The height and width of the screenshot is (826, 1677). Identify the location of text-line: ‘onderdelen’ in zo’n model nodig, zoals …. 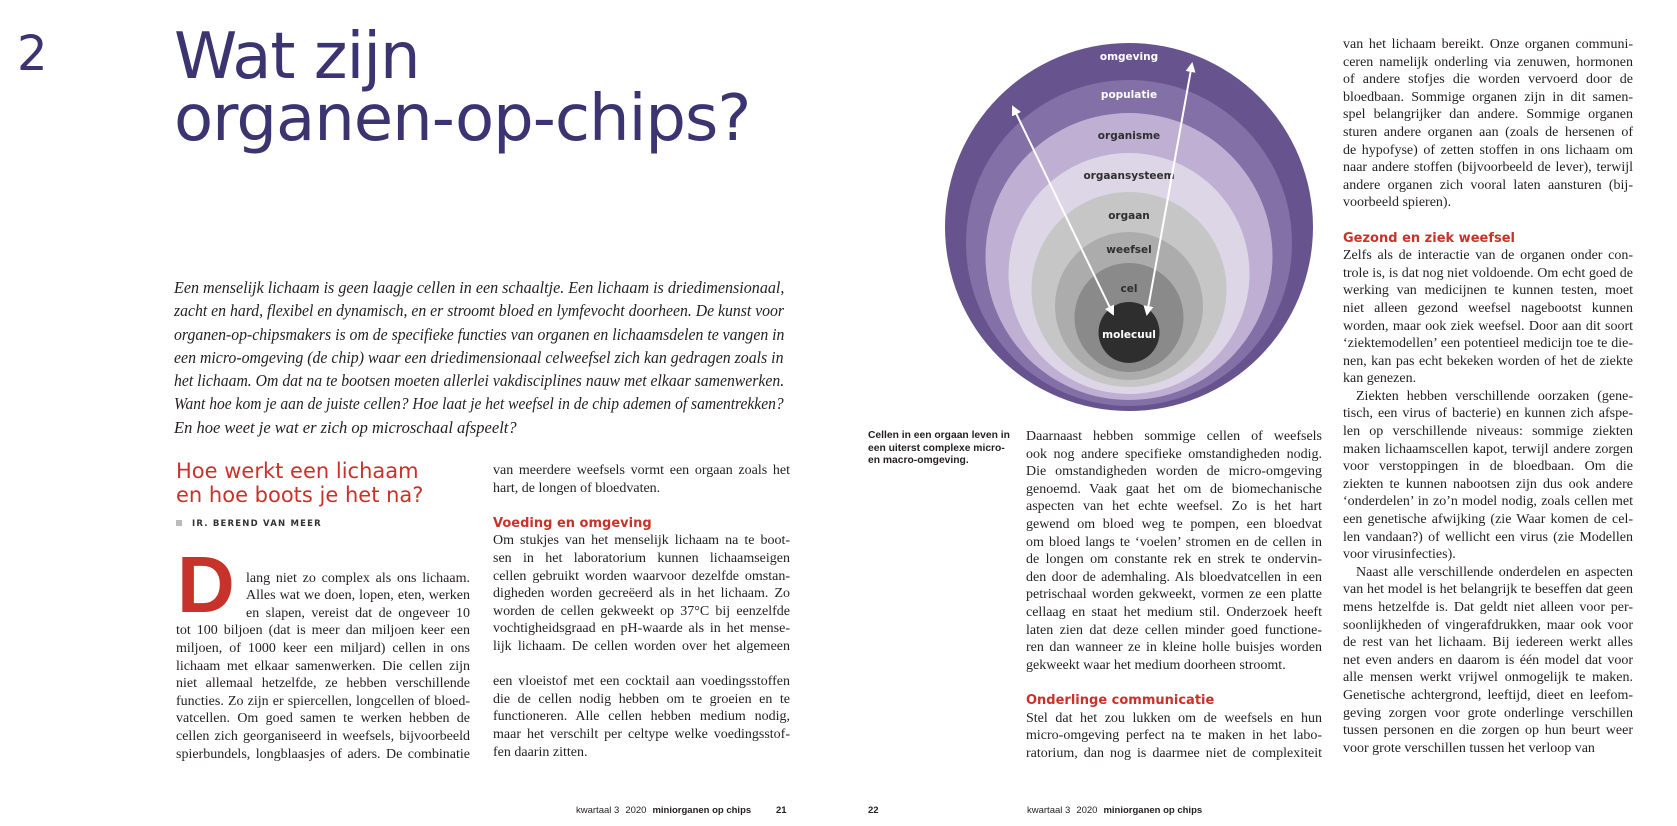
(1488, 502).